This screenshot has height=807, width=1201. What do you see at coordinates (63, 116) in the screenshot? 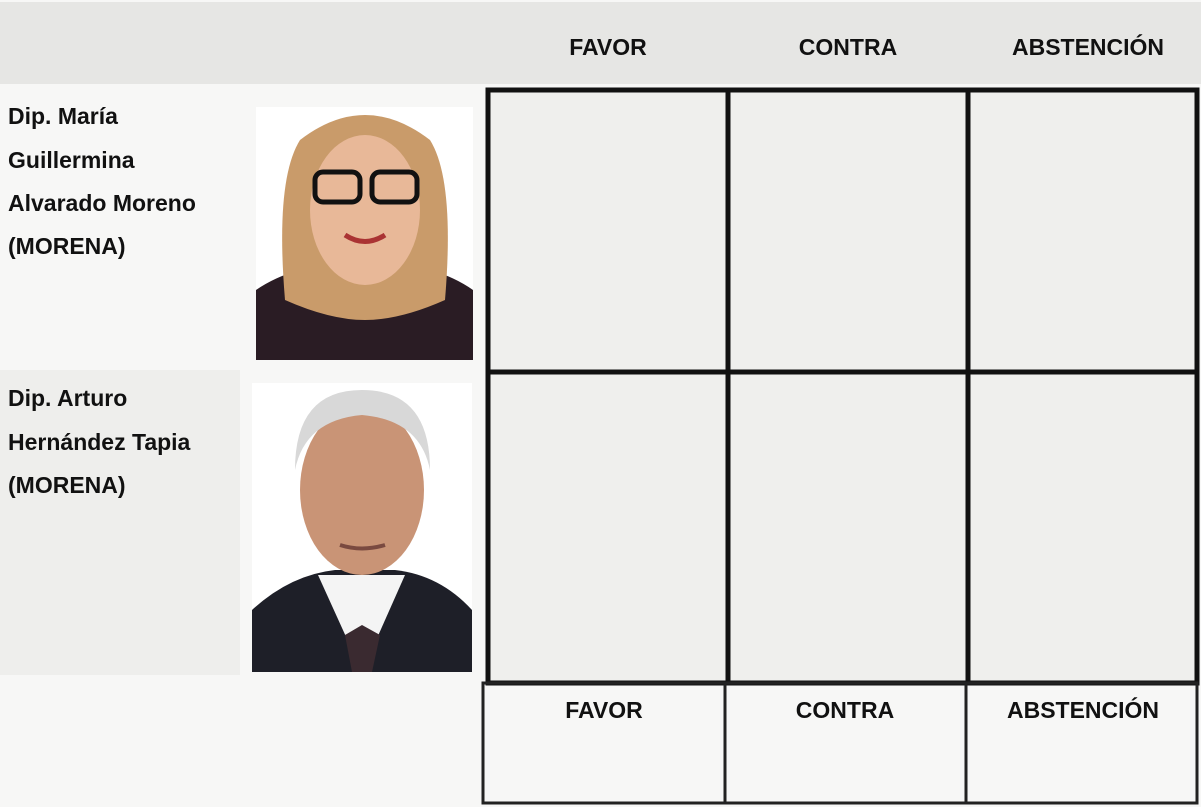
I see `name-line: Dip. María` at bounding box center [63, 116].